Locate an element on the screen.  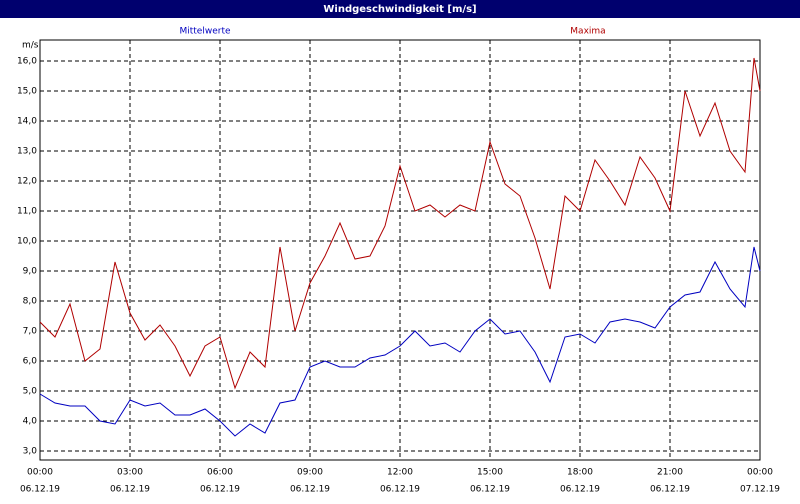
y-tick-label: 3,0 is located at coordinates (30, 452).